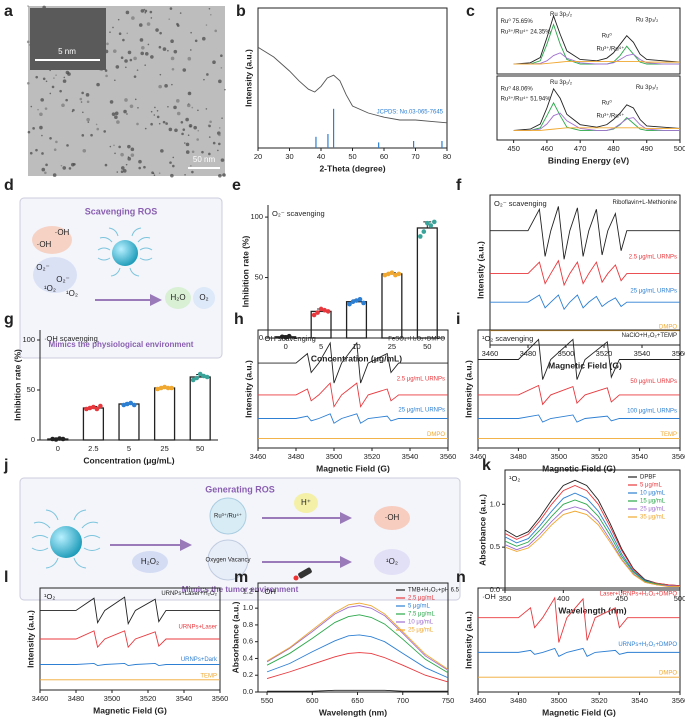 This screenshot has height=723, width=685. Describe the element at coordinates (184, 698) in the screenshot. I see `x-tick-label: 3540` at that location.